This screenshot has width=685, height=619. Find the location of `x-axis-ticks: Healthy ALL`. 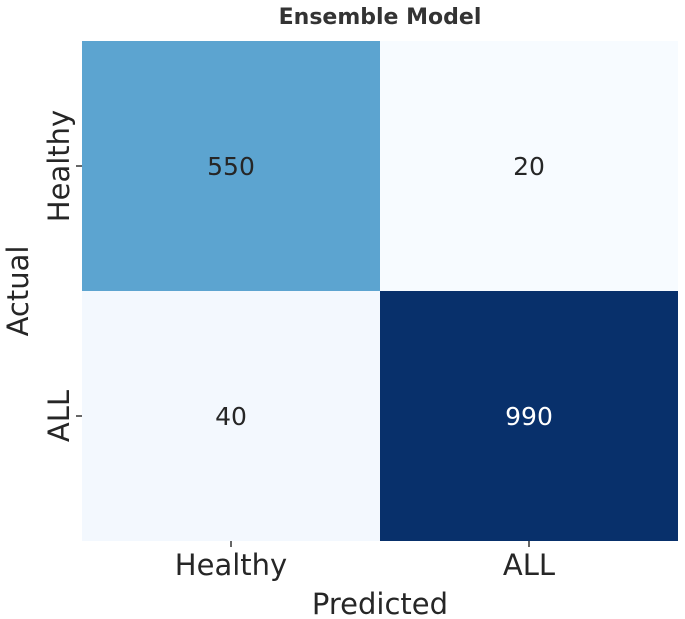

x-axis-ticks: Healthy ALL is located at coordinates (365, 561).